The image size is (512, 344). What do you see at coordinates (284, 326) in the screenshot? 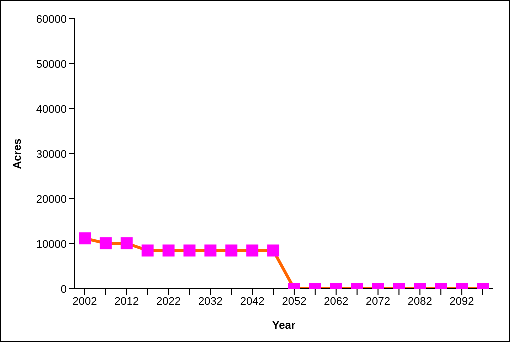
I see `x-axis-title: Year` at bounding box center [284, 326].